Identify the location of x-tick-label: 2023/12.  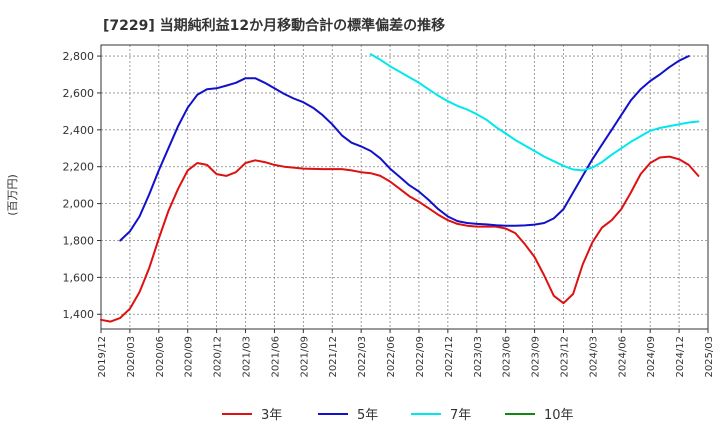
(564, 357).